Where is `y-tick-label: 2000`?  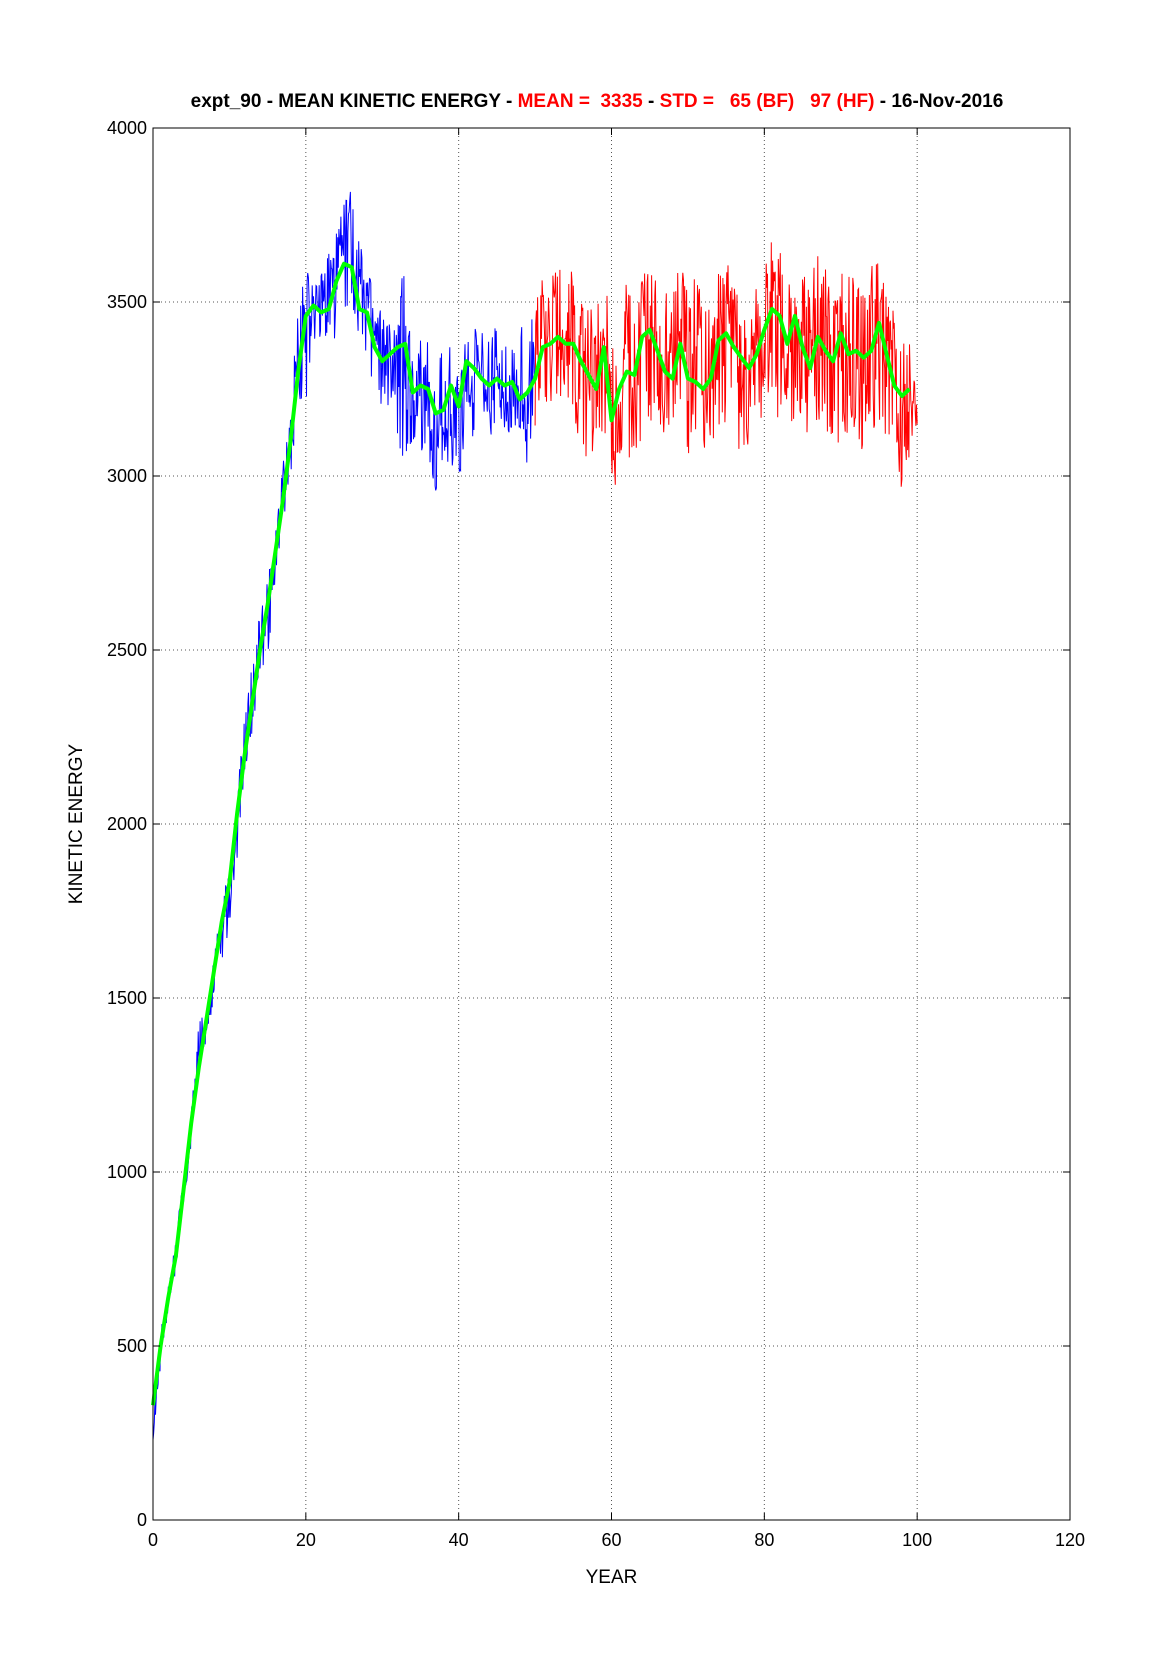 y-tick-label: 2000 is located at coordinates (127, 824).